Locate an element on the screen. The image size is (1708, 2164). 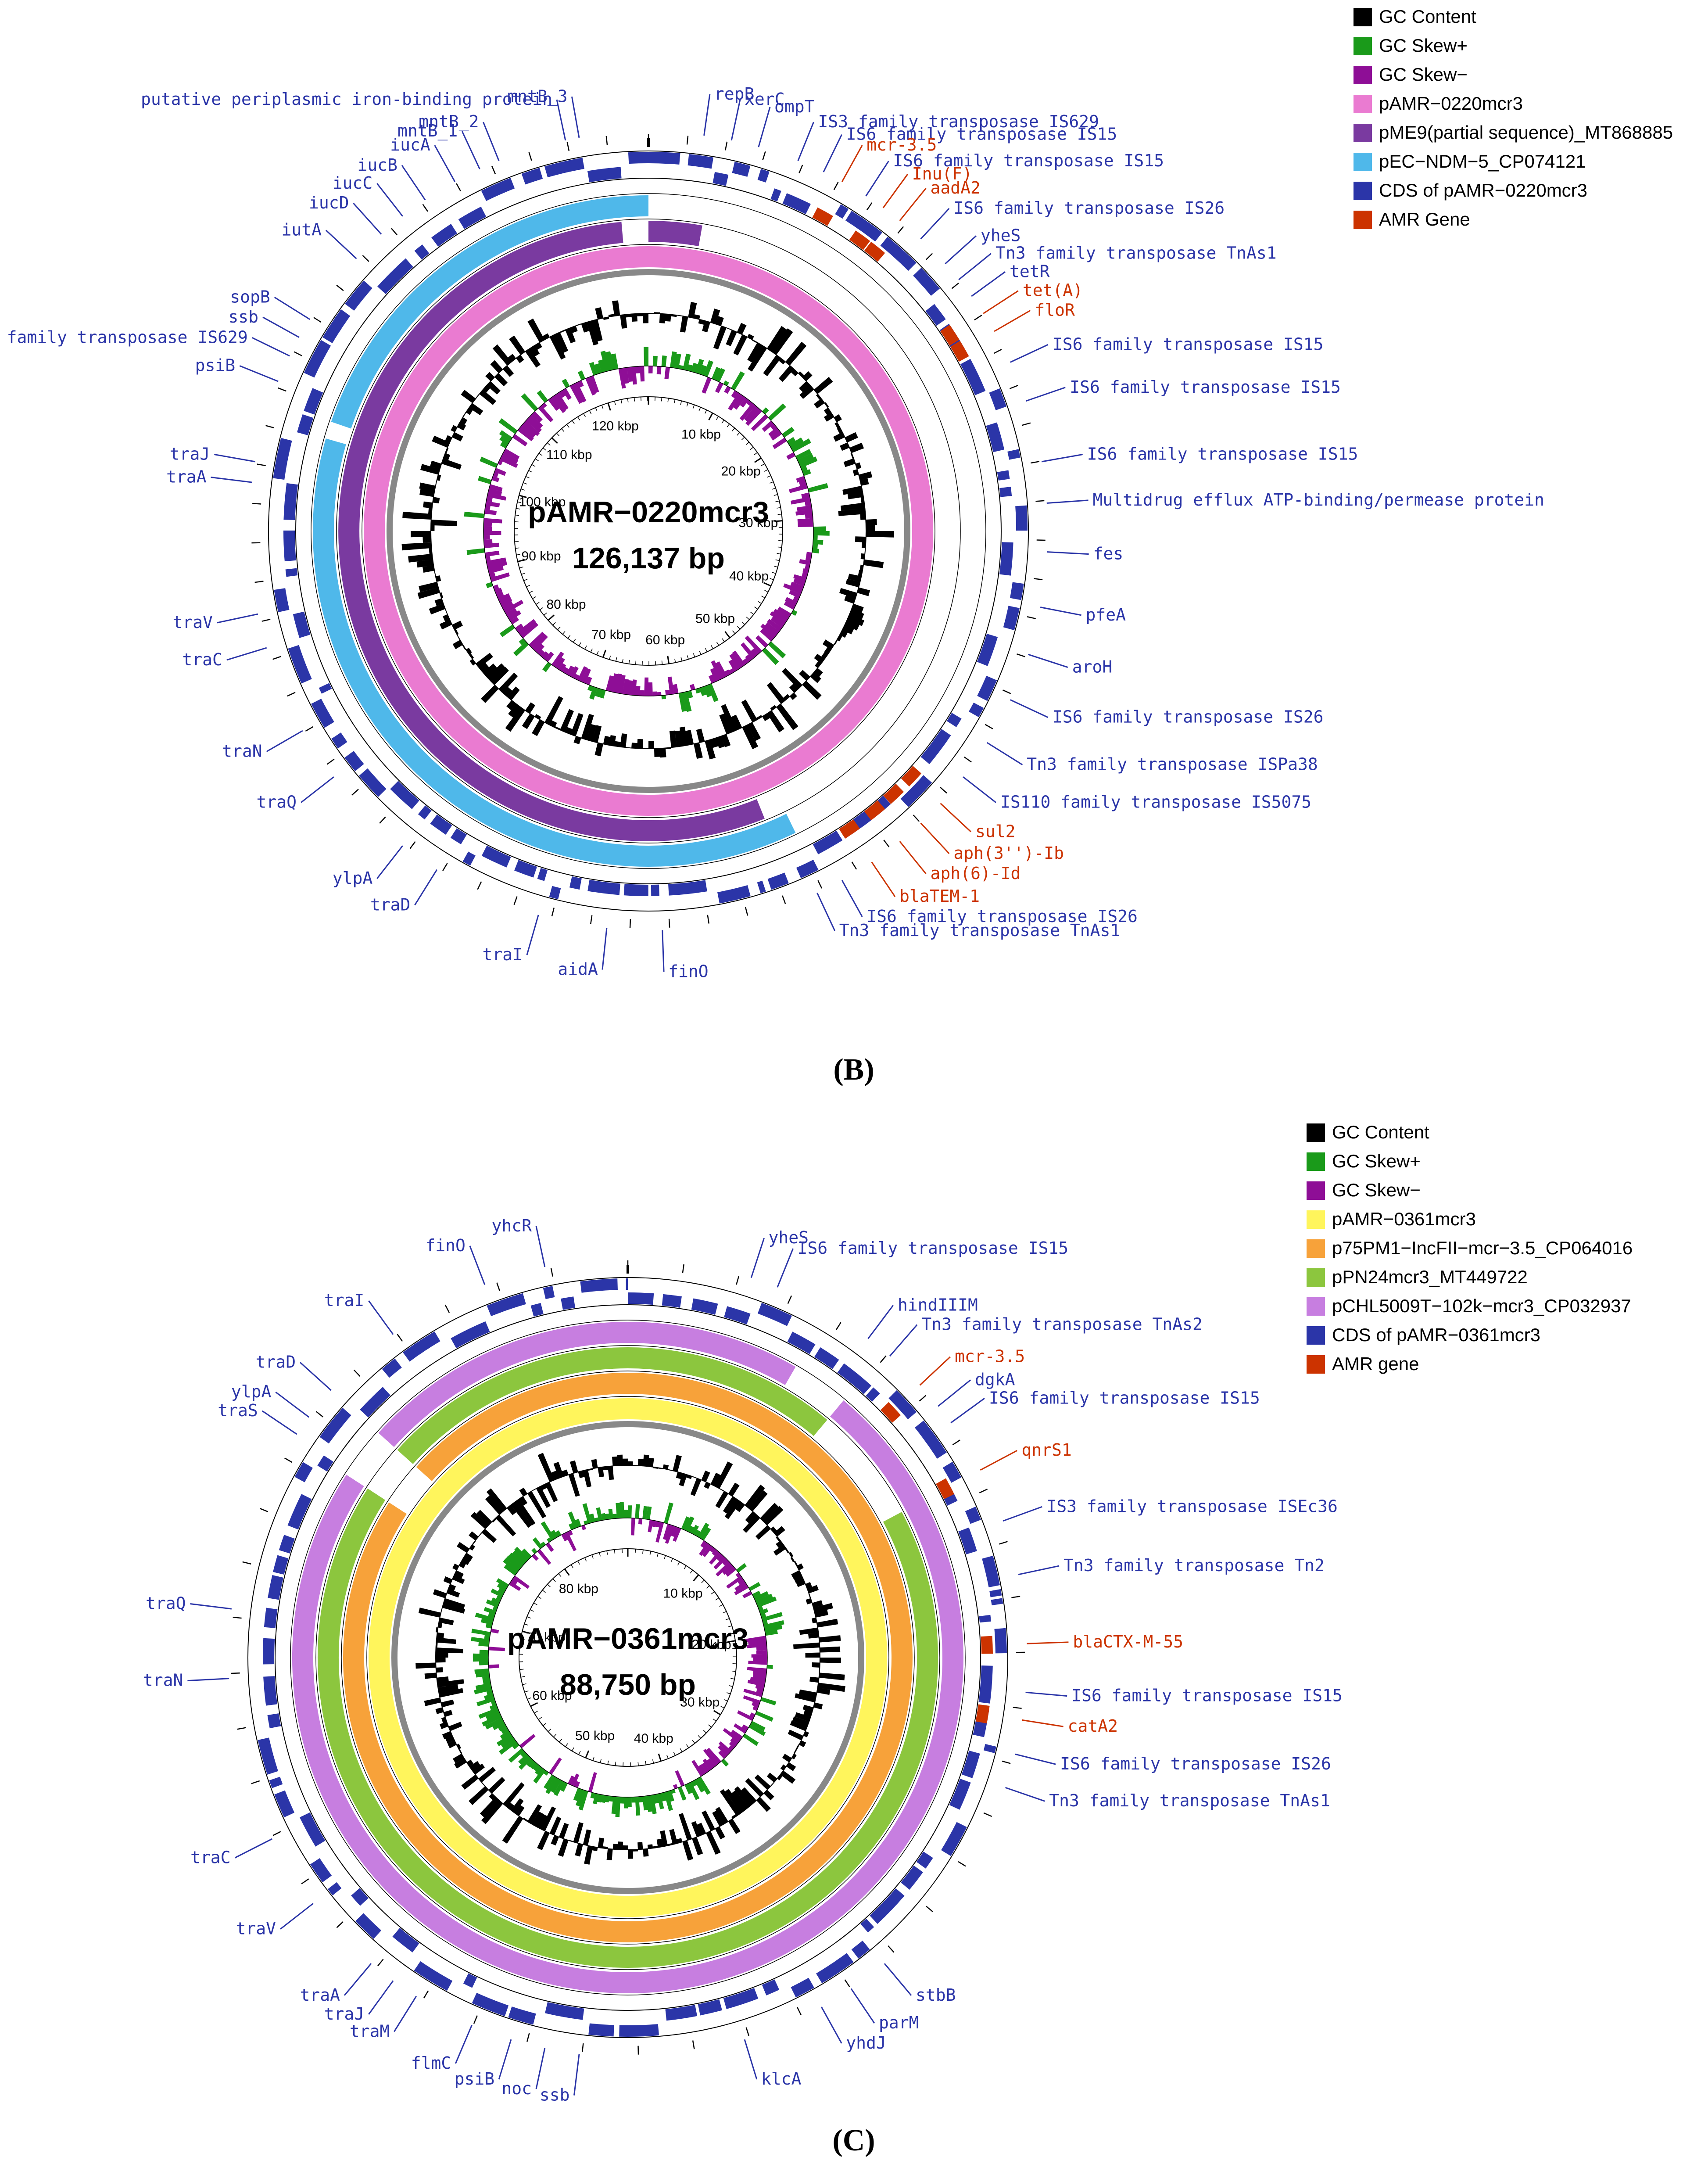
amr-gene-block is located at coordinates (875, 810).